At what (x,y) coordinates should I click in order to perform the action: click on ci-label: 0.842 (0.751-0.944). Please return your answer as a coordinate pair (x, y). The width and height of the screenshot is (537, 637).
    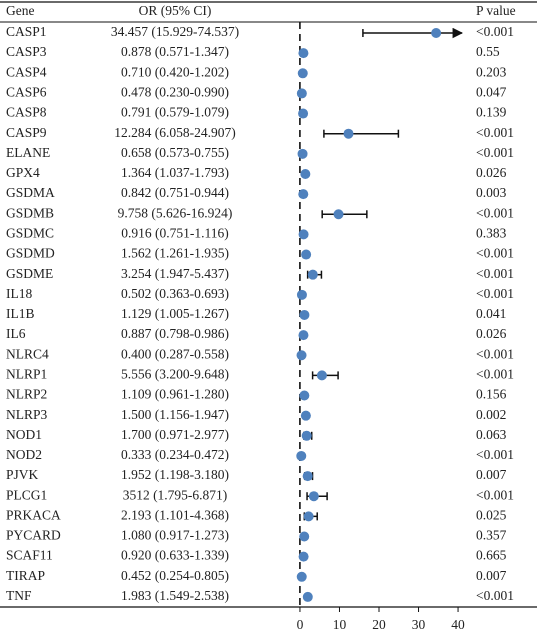
    Looking at the image, I should click on (175, 192).